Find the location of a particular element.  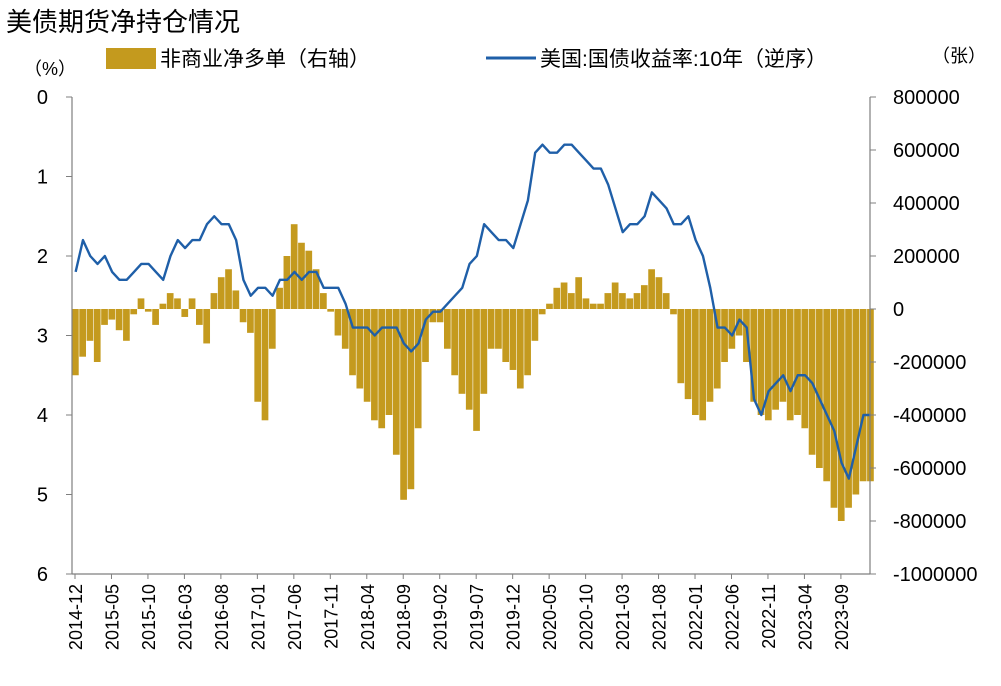

x-tick-label: 2022-06 is located at coordinates (733, 617).